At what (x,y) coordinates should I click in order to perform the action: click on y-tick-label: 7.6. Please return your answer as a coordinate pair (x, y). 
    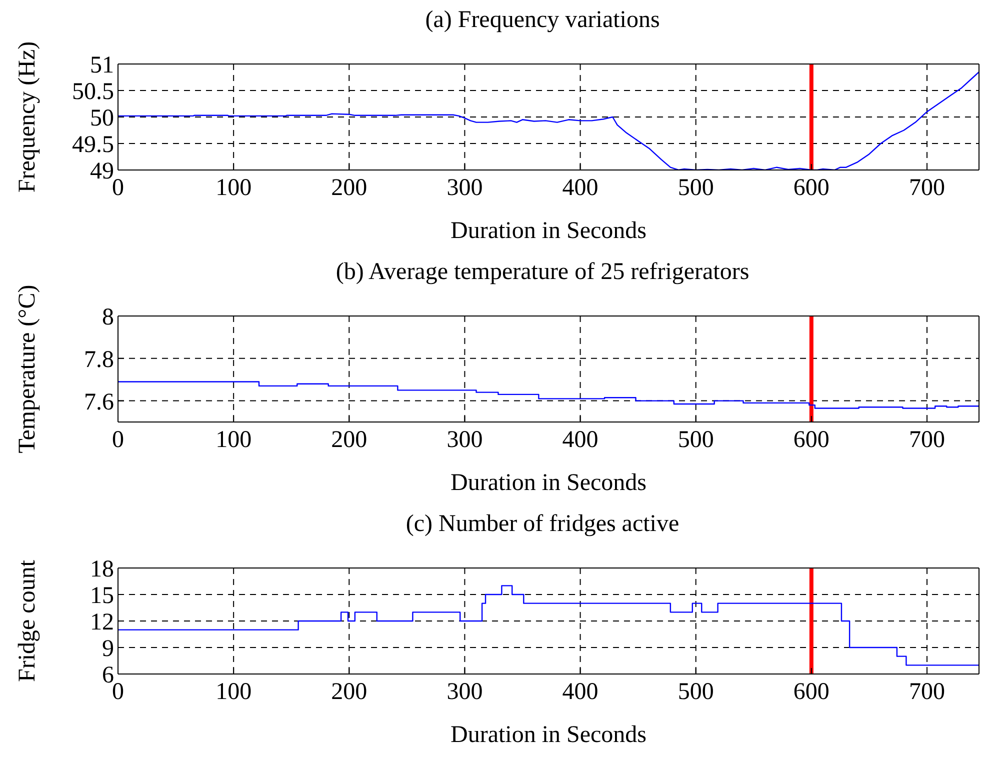
    Looking at the image, I should click on (99, 402).